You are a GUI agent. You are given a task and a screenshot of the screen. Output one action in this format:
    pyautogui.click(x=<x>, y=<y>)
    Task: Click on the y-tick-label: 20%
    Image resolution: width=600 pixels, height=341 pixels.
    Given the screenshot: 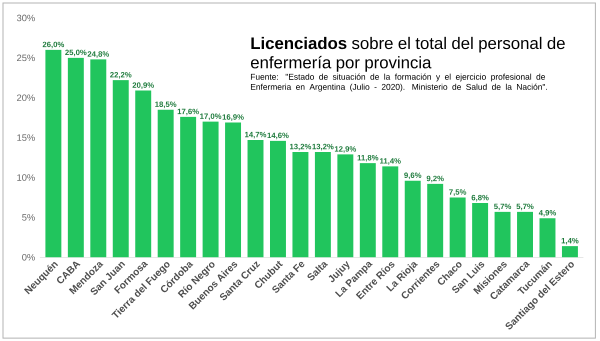 What is the action you would take?
    pyautogui.click(x=26, y=97)
    